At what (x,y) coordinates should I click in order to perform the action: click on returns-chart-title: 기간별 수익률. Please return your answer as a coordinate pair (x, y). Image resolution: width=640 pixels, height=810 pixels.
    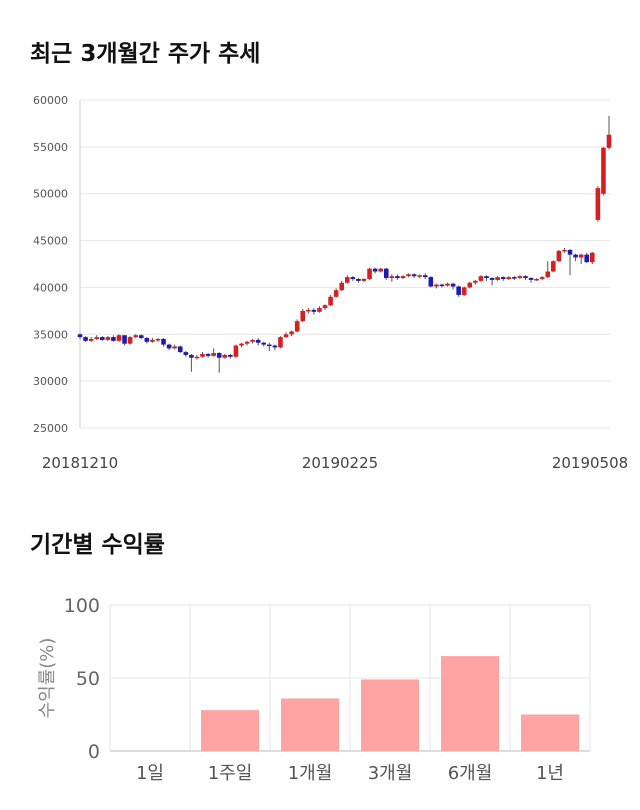
    Looking at the image, I should click on (97, 545).